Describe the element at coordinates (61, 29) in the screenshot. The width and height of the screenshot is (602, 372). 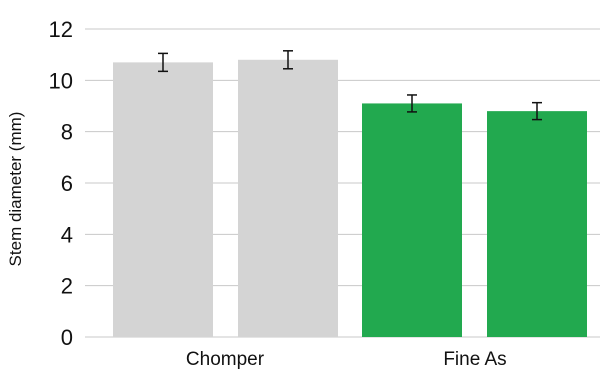
I see `y-tick-label-12: 12` at that location.